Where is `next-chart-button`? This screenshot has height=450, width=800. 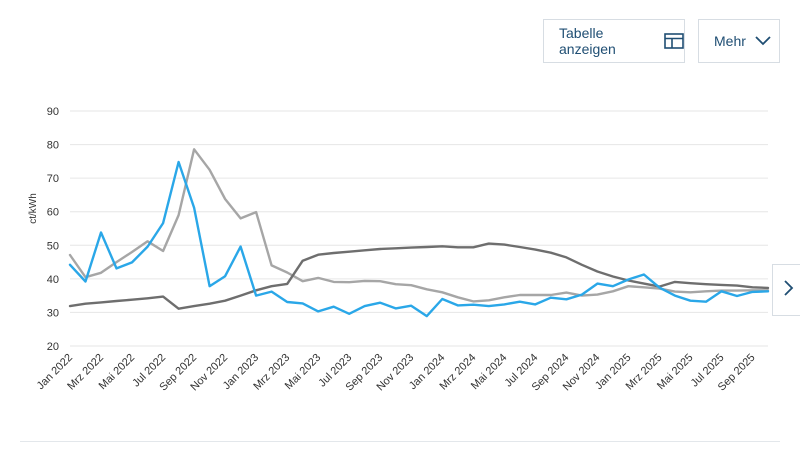 next-chart-button is located at coordinates (786, 290).